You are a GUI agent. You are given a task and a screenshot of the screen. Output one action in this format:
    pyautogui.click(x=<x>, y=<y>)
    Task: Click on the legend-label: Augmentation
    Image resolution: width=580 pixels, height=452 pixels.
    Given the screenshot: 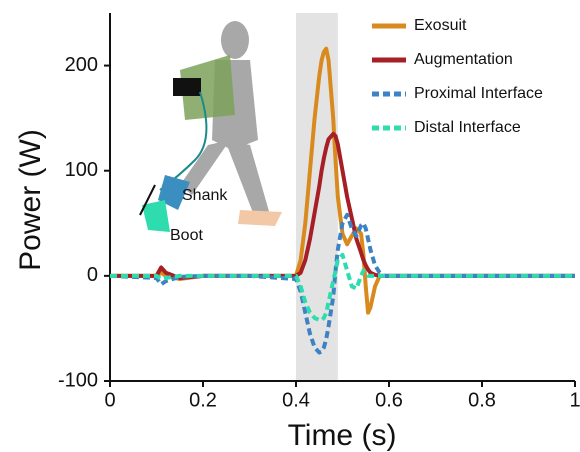 What is the action you would take?
    pyautogui.click(x=463, y=59)
    